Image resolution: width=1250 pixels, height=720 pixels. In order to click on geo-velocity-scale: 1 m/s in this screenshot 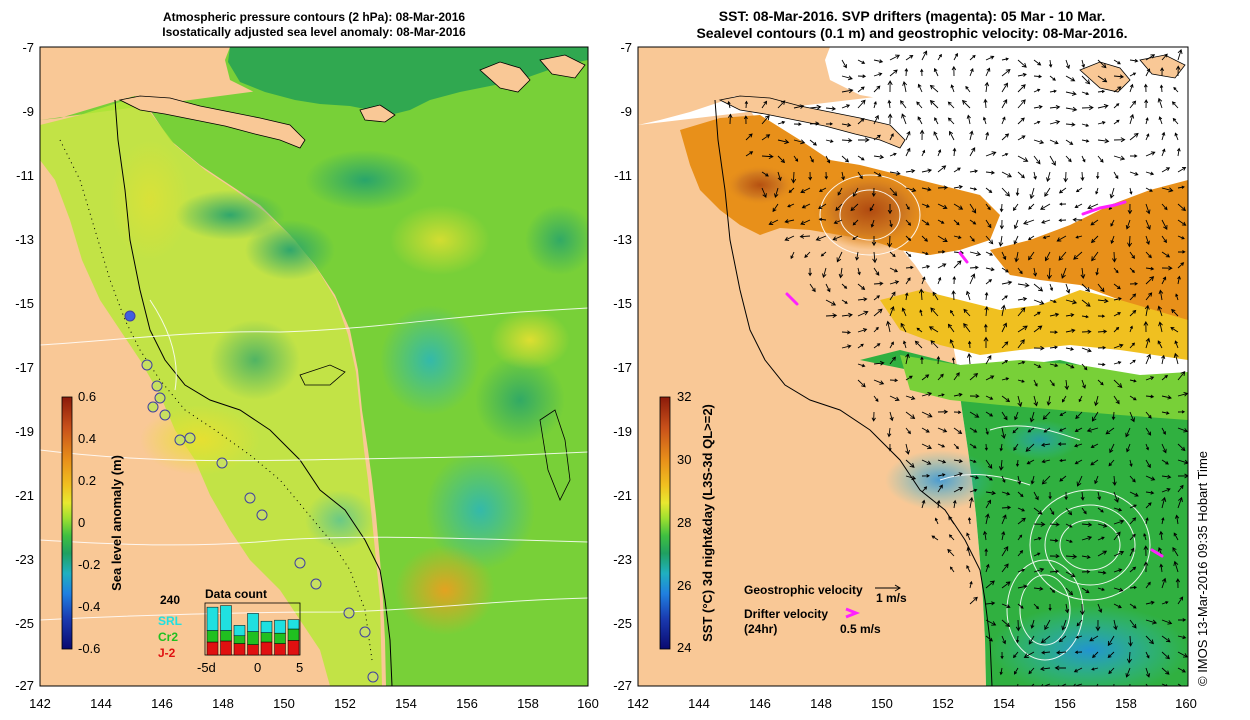, I will do `click(891, 598)`.